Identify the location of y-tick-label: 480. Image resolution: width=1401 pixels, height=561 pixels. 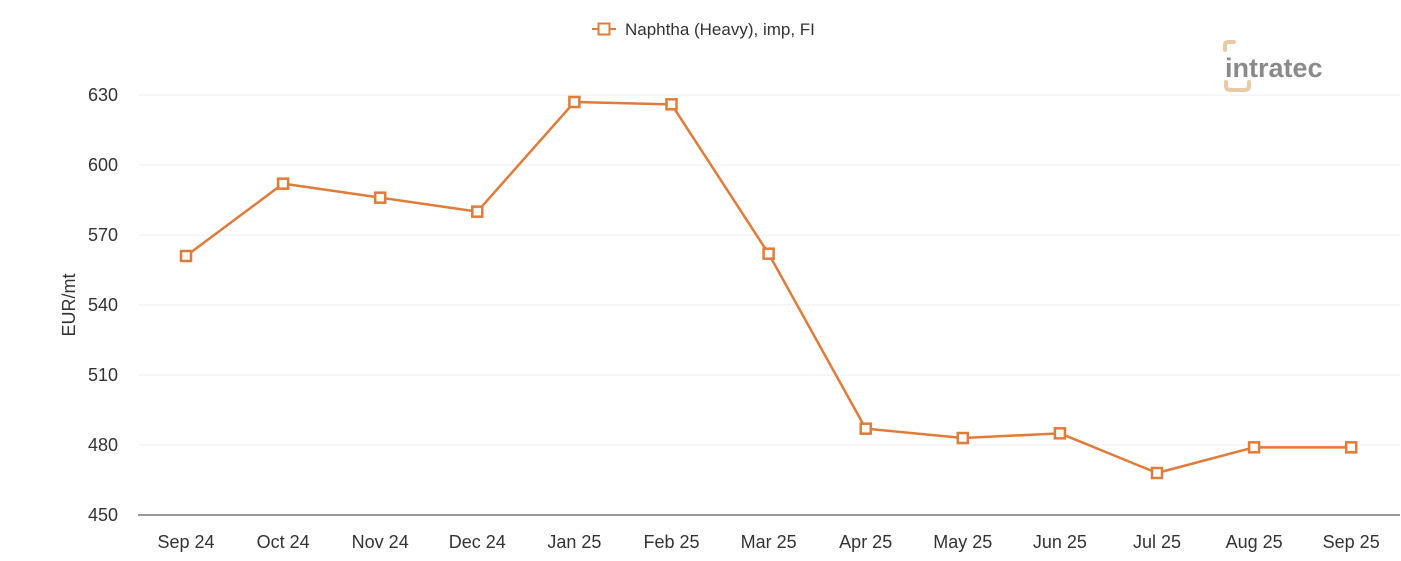
(103, 445).